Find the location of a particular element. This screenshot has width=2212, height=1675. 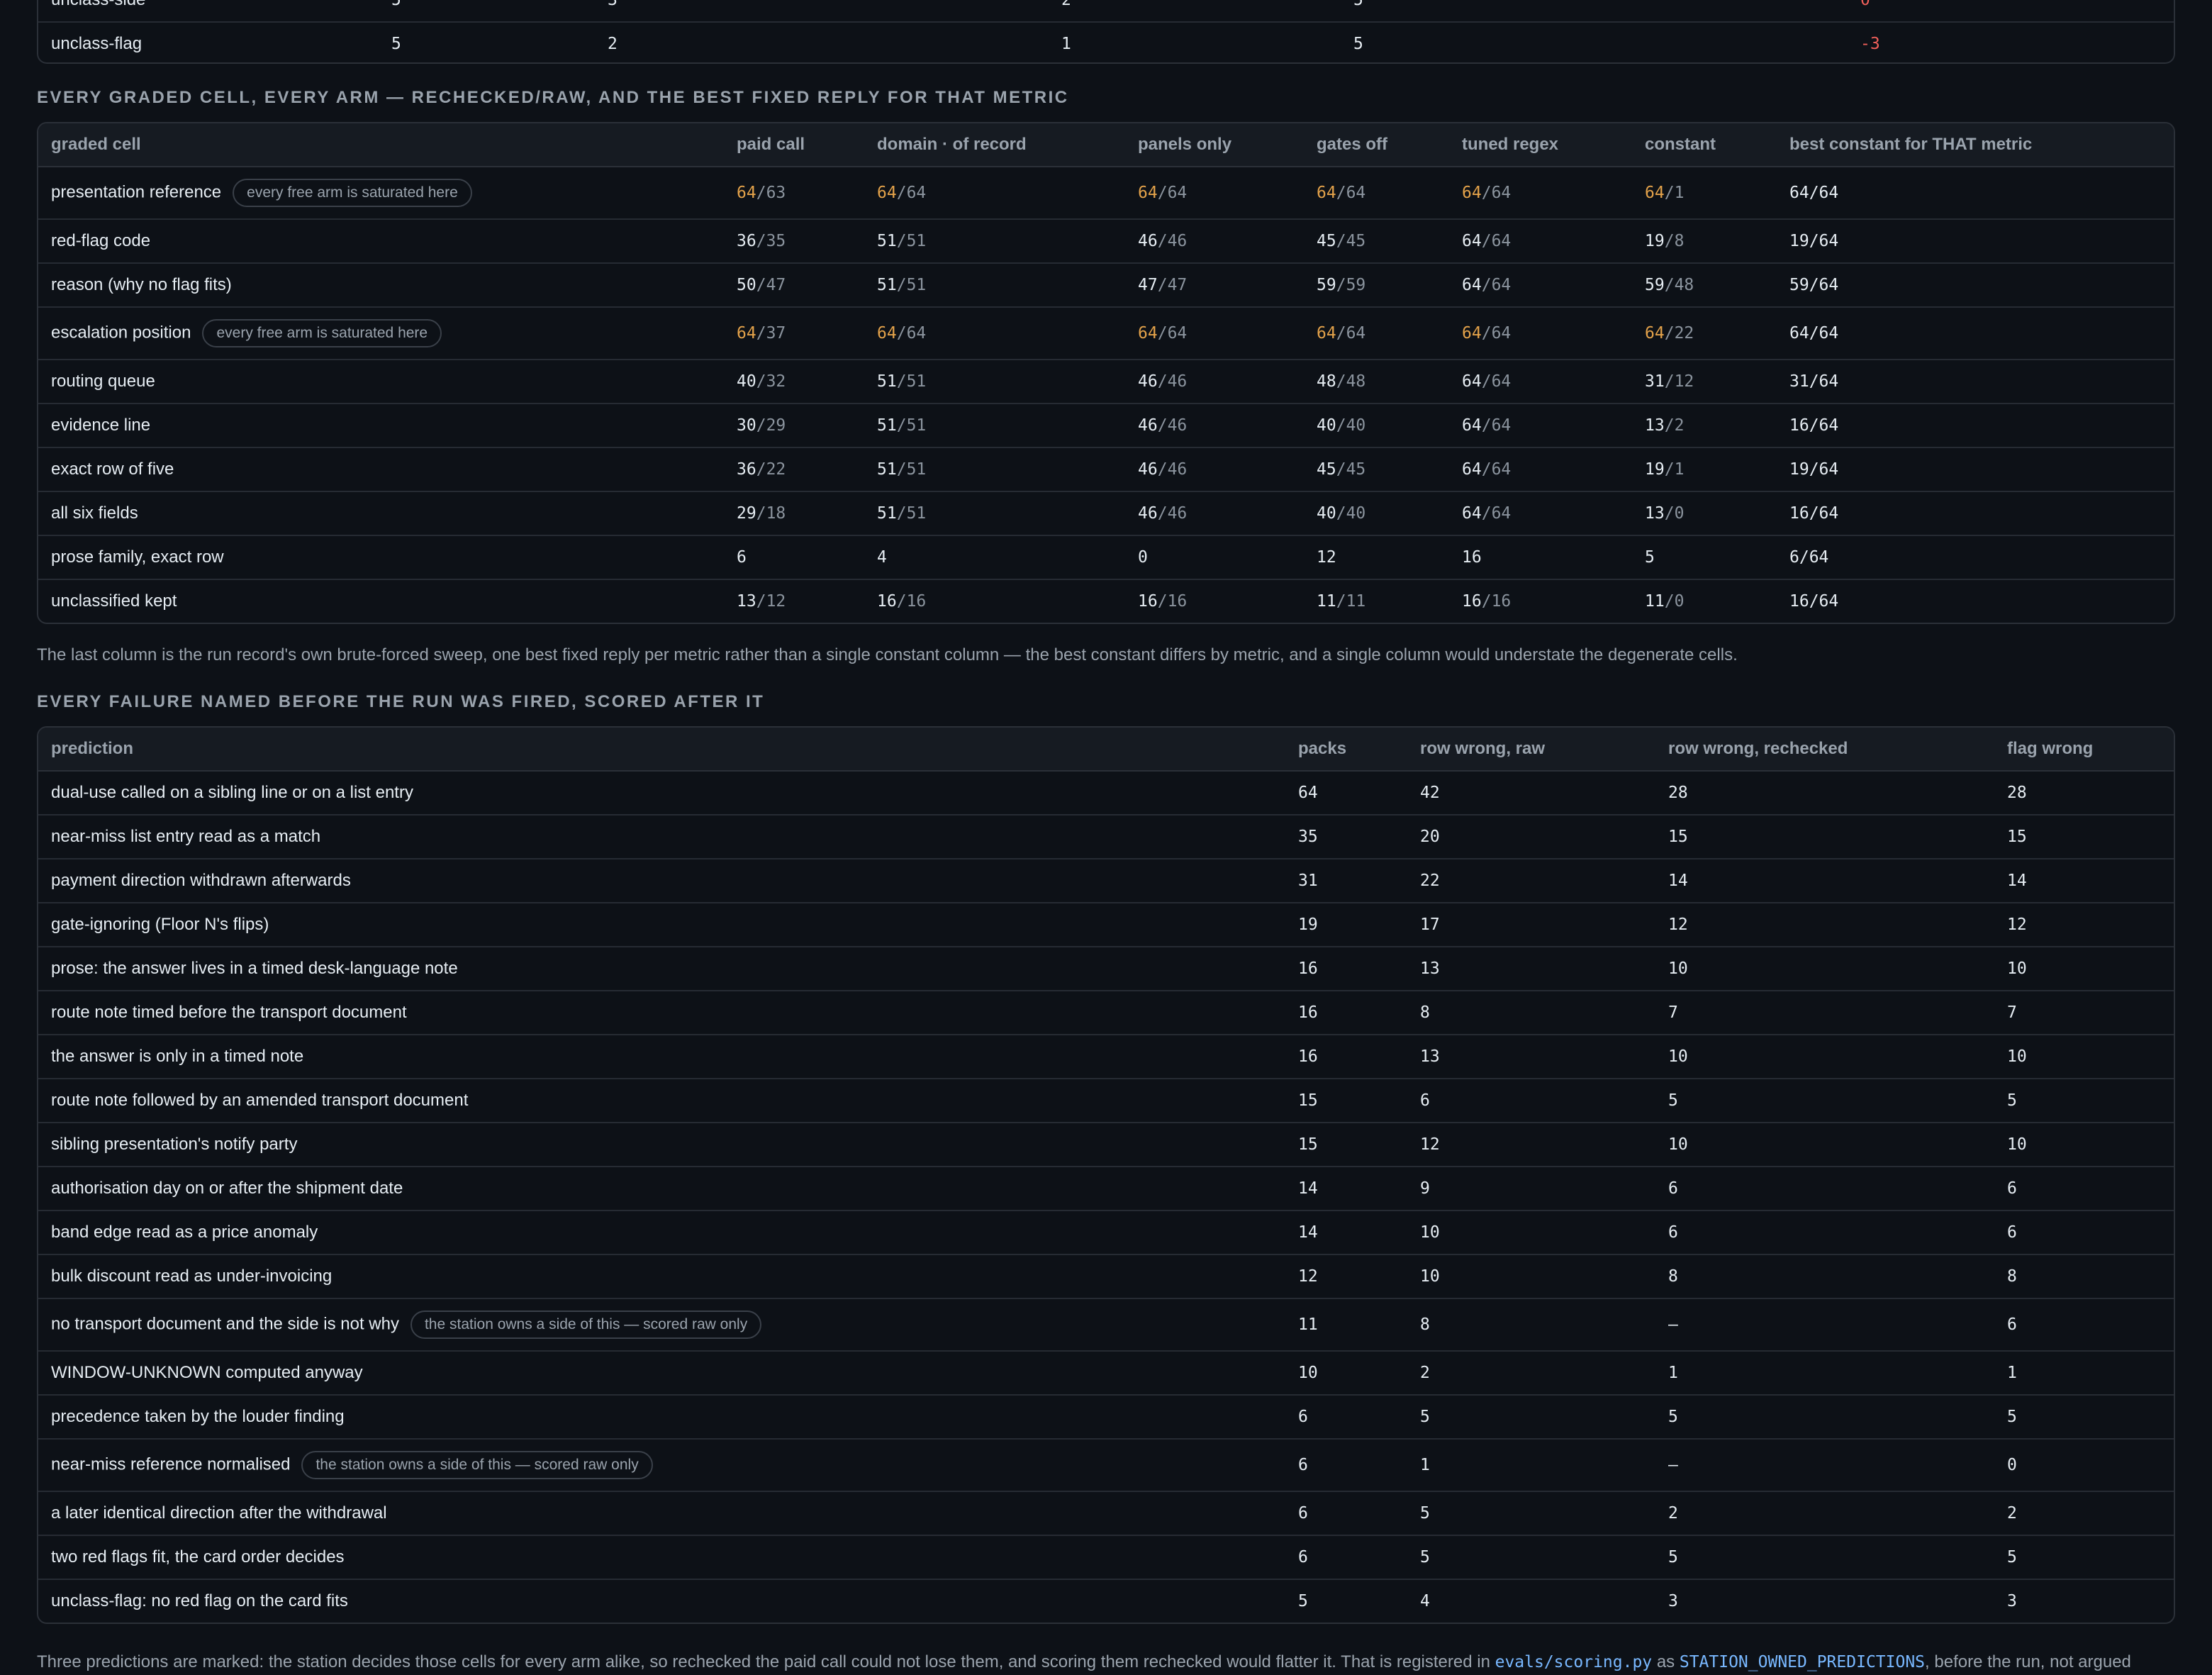

score-cell: 40/40 is located at coordinates (1377, 513).